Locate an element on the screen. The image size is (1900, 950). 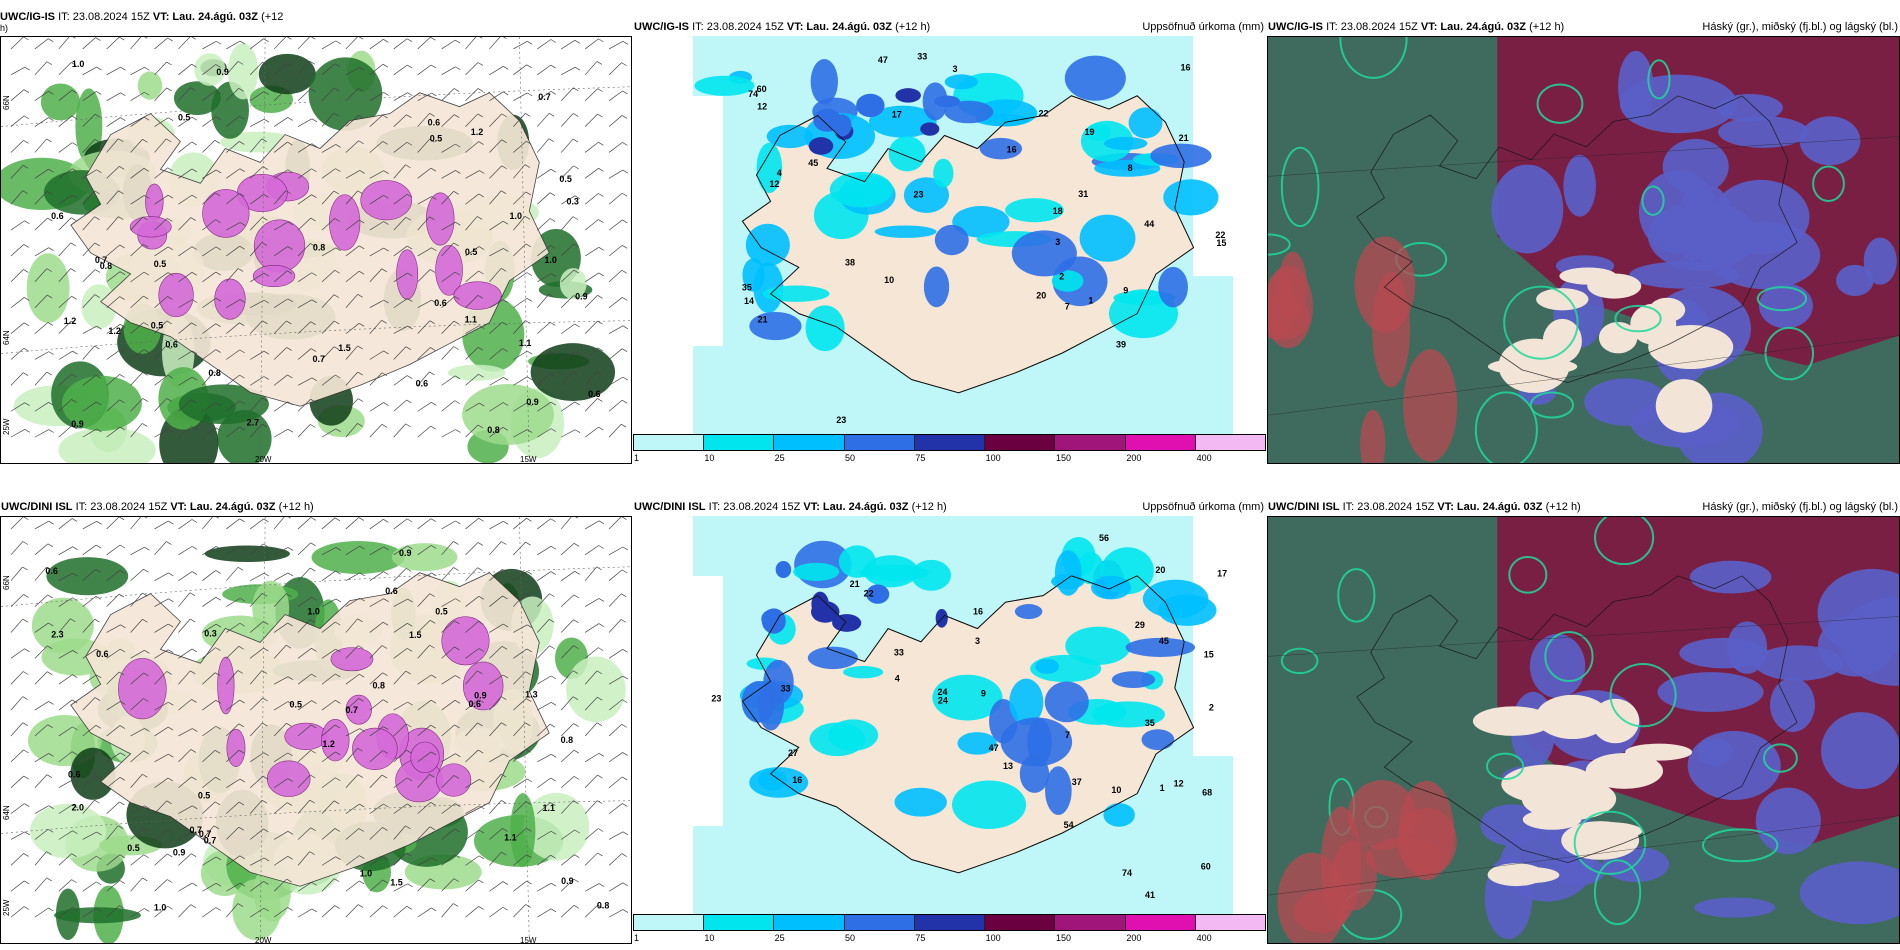
colorbar-swatch is located at coordinates (1230, 922).